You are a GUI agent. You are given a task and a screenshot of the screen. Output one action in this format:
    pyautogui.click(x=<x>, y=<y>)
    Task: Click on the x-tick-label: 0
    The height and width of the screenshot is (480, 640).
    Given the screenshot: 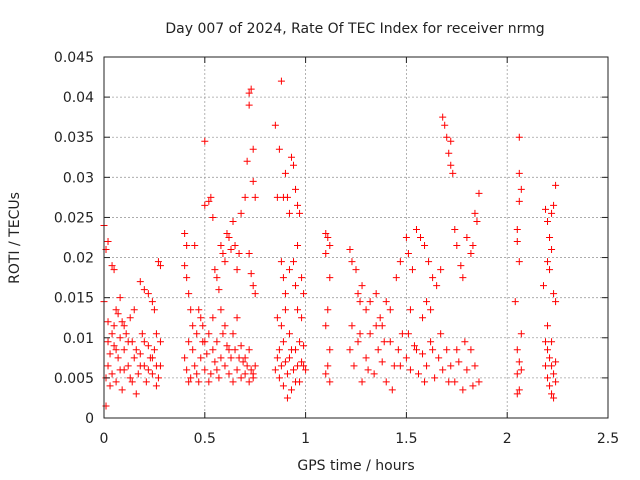 What is the action you would take?
    pyautogui.click(x=104, y=439)
    